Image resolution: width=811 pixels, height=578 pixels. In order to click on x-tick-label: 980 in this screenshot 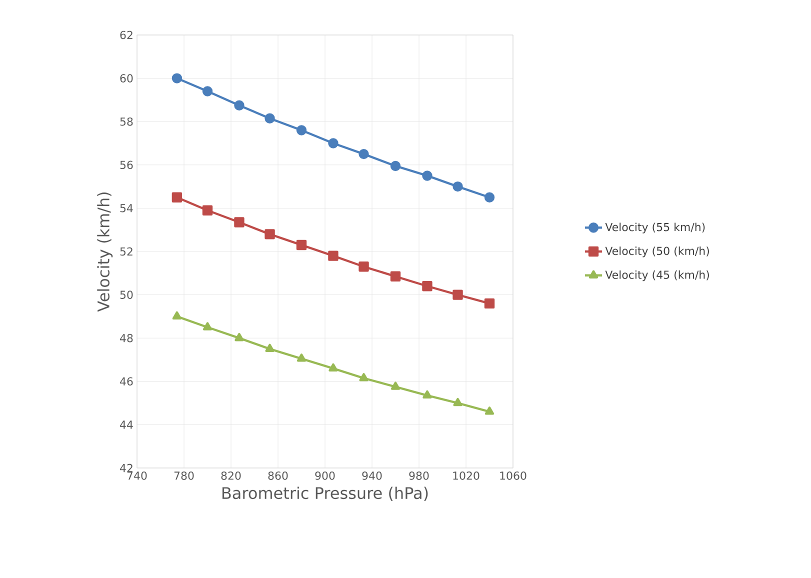, I will do `click(419, 476)`.